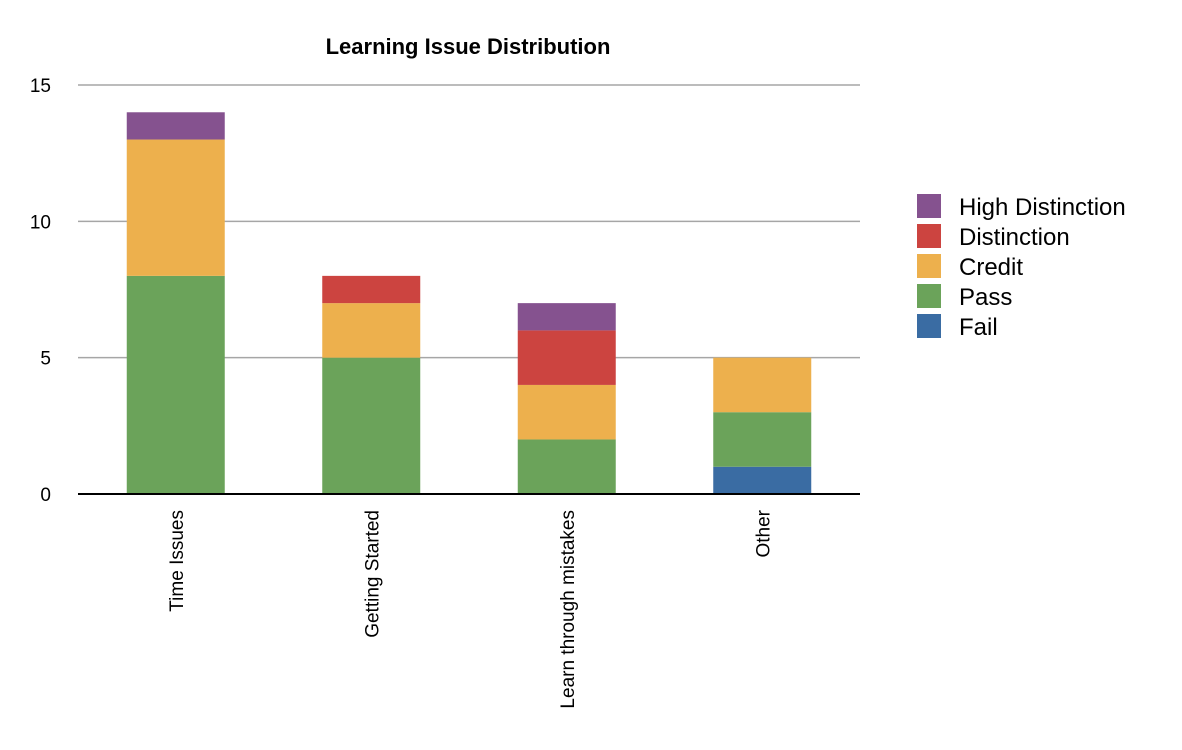  What do you see at coordinates (40, 86) in the screenshot?
I see `y-tick-label: 15` at bounding box center [40, 86].